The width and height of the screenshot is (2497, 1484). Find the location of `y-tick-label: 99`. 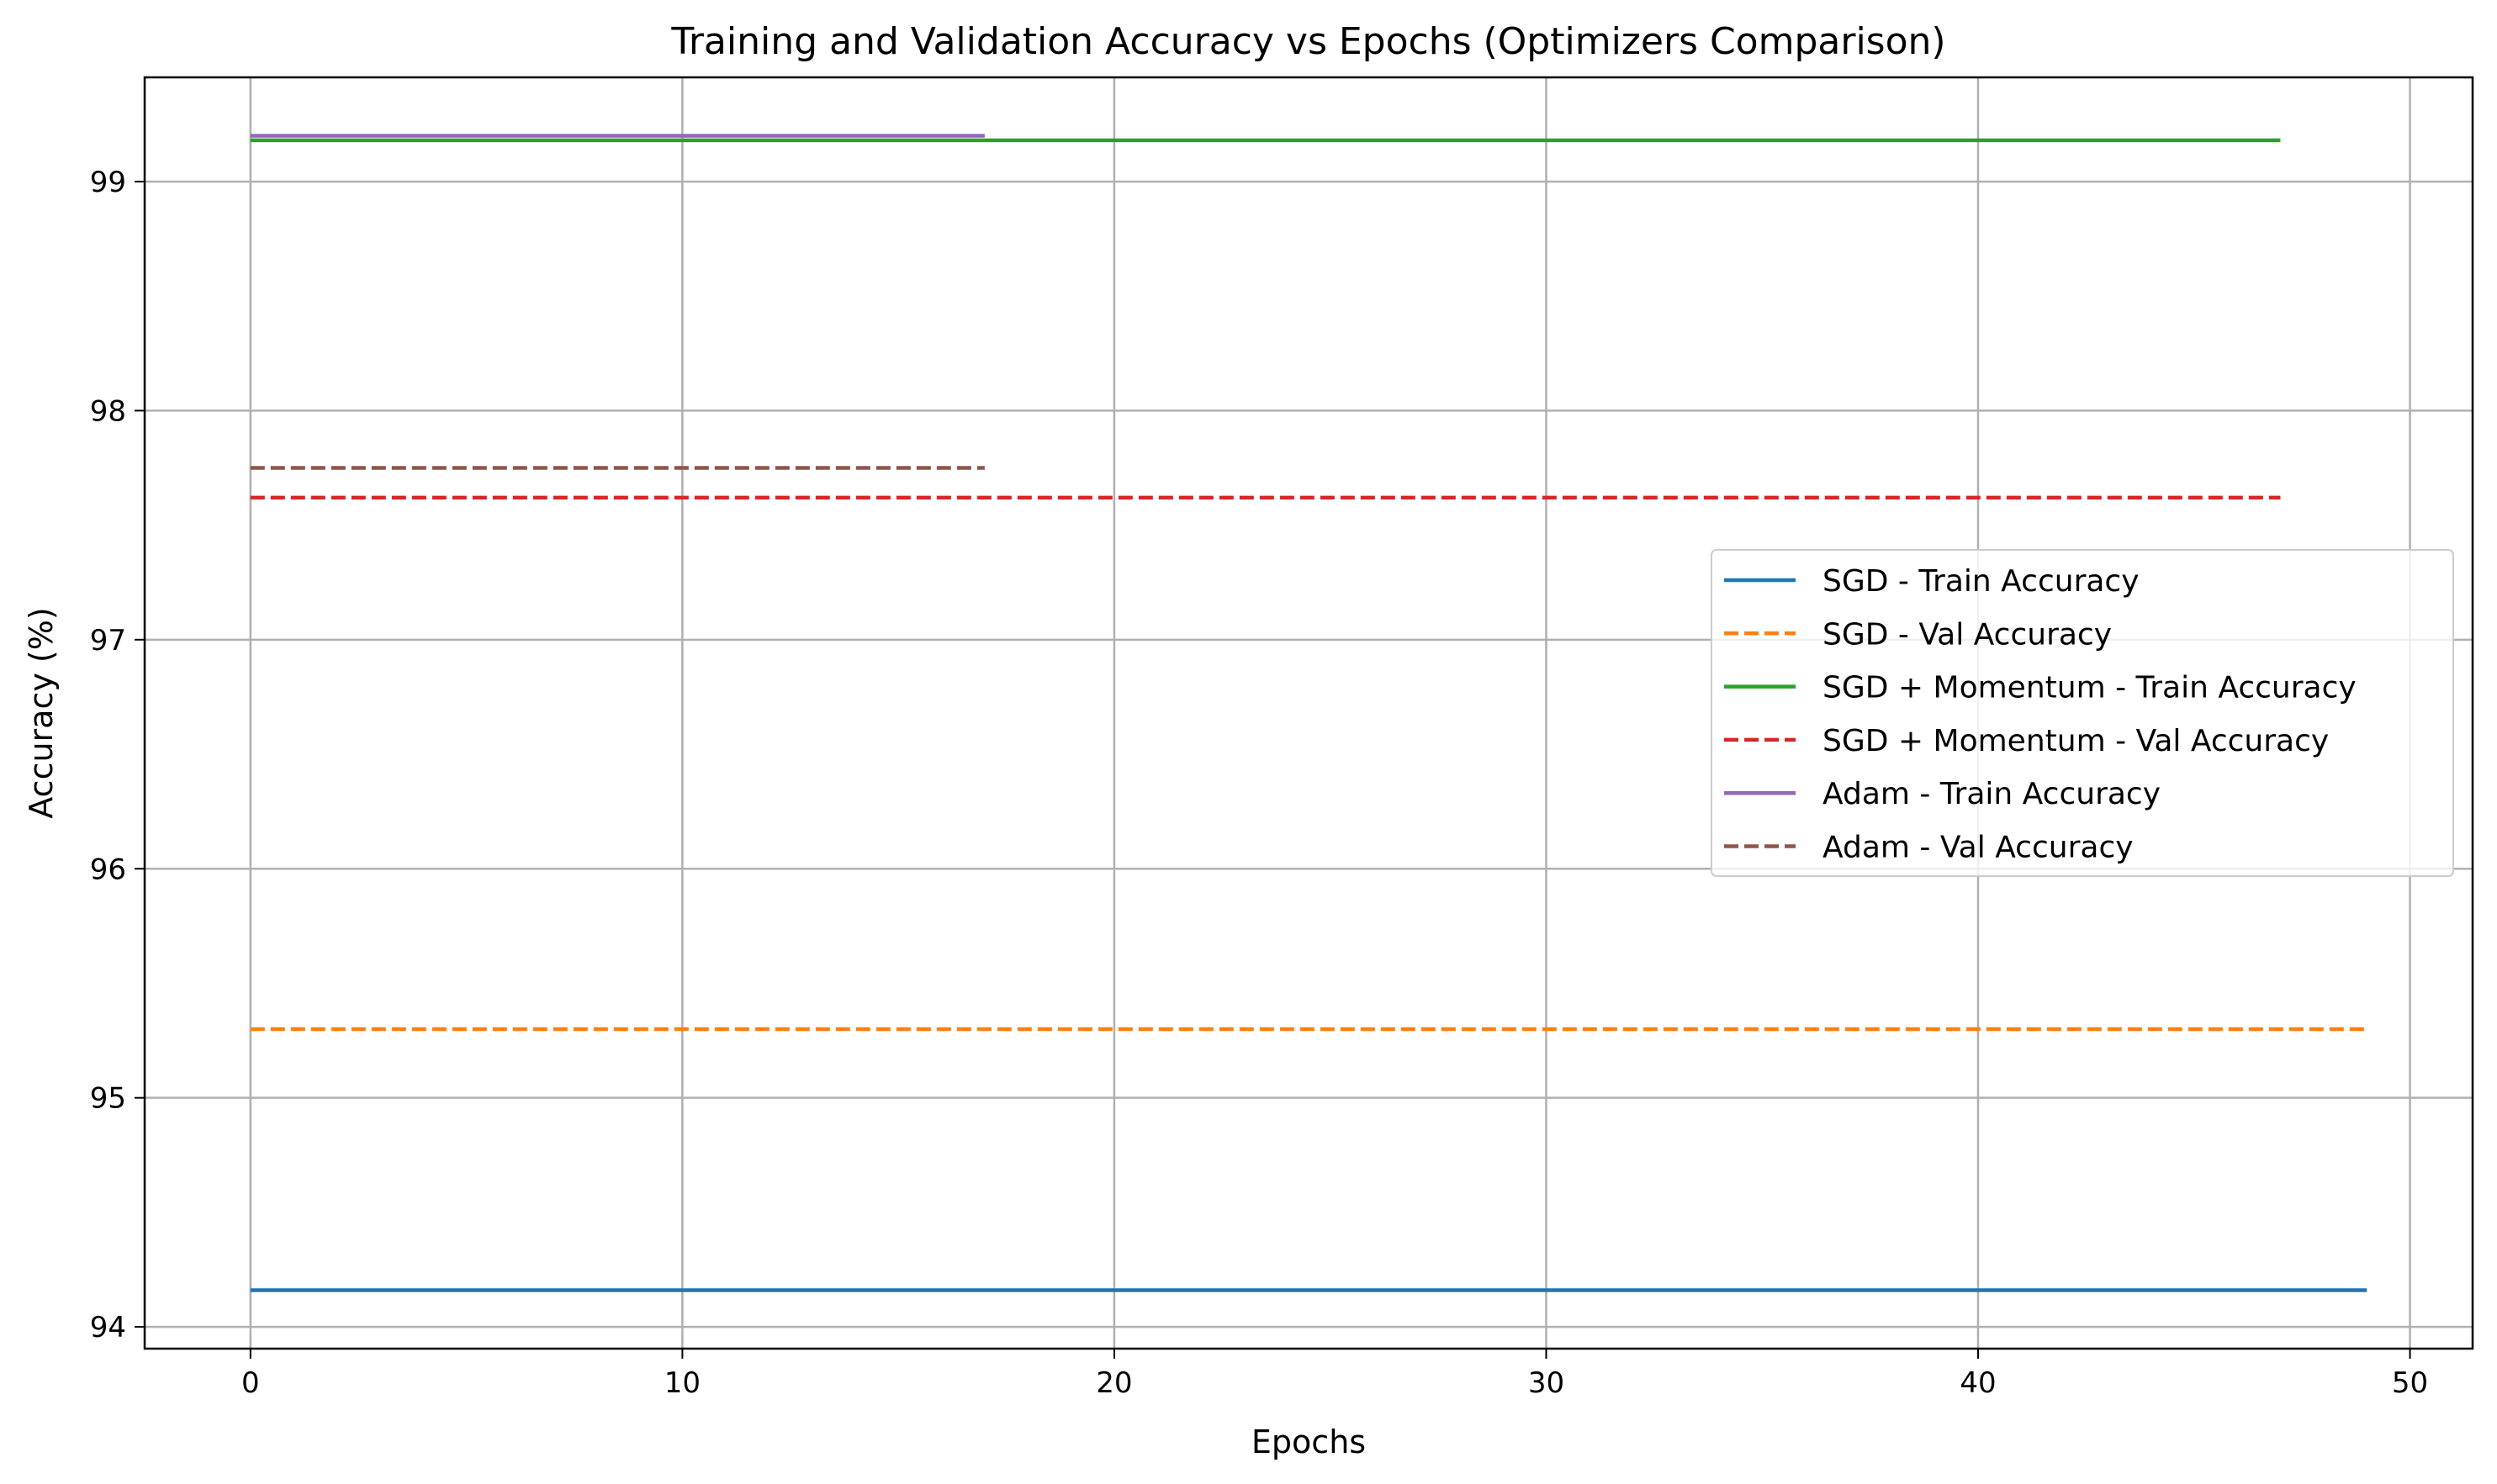

y-tick-label: 99 is located at coordinates (108, 182).